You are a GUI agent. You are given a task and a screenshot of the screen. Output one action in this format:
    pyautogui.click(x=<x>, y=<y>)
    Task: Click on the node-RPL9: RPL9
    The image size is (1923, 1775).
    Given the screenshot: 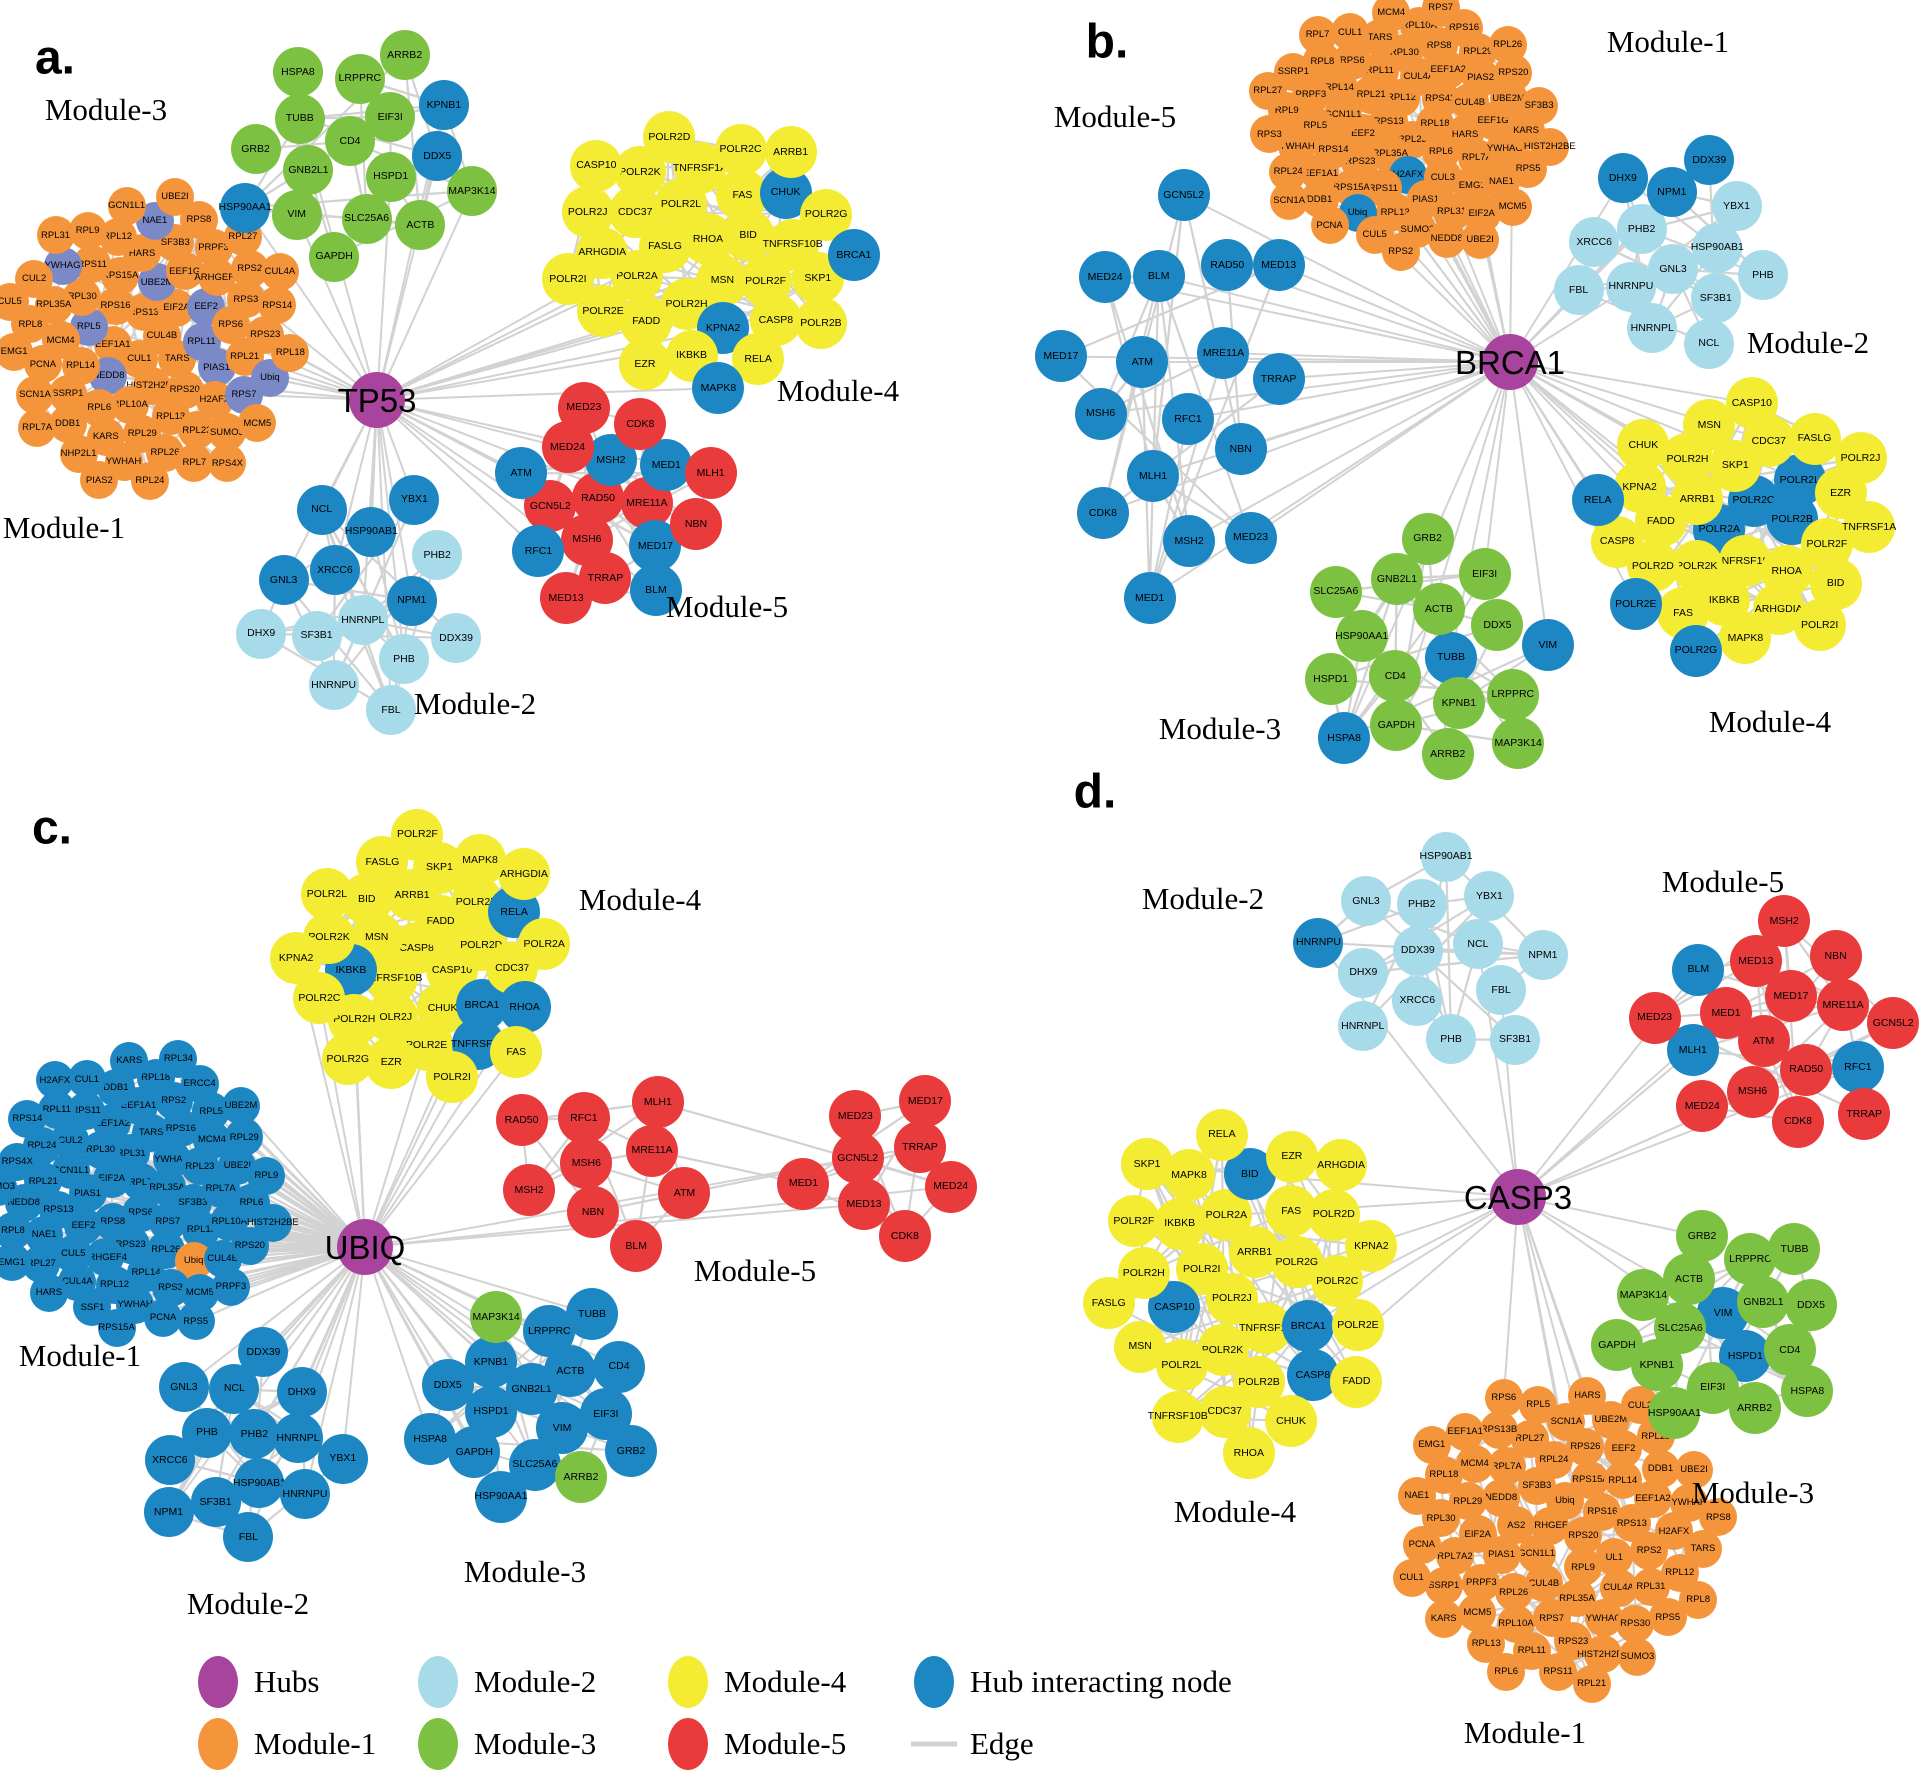 What is the action you would take?
    pyautogui.click(x=266, y=1176)
    